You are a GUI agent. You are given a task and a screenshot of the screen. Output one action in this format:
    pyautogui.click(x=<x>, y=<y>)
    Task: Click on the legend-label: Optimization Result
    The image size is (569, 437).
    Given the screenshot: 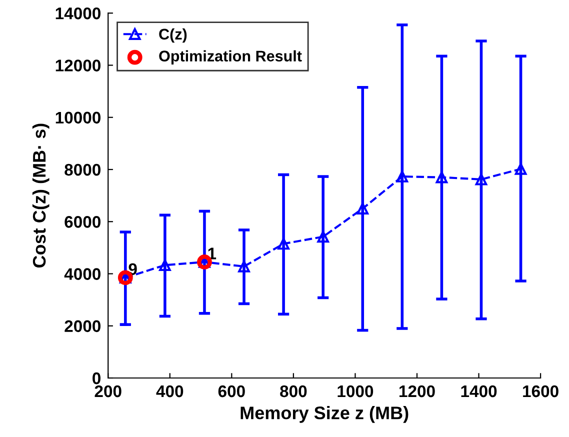 What is the action you would take?
    pyautogui.click(x=230, y=57)
    